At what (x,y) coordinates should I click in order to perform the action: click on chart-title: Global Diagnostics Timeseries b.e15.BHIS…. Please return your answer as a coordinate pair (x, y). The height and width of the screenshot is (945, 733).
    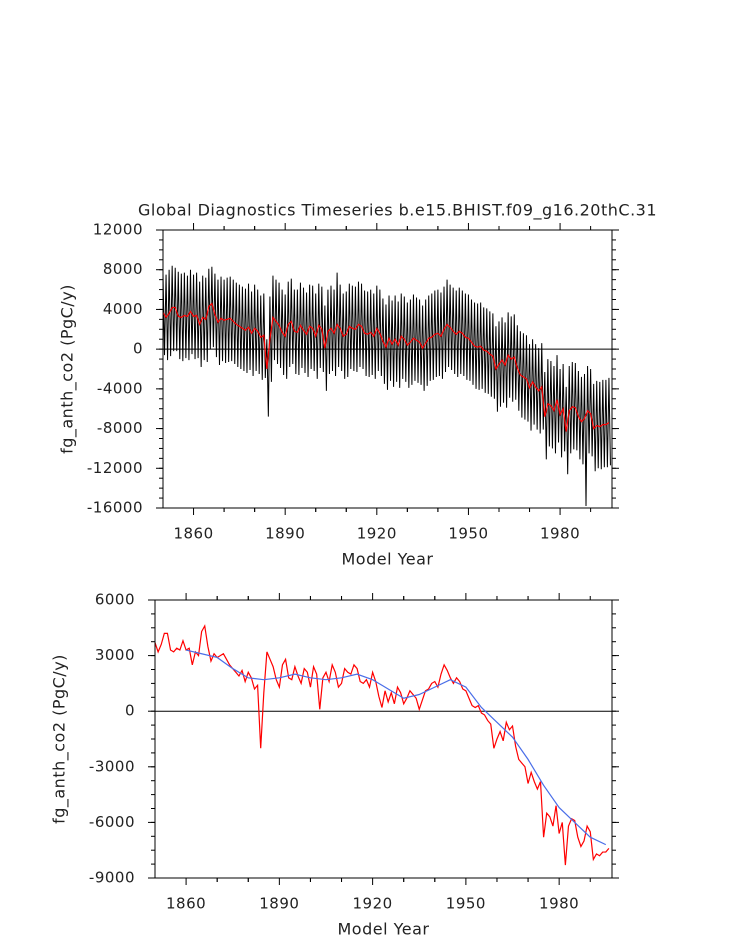
    Looking at the image, I should click on (397, 211).